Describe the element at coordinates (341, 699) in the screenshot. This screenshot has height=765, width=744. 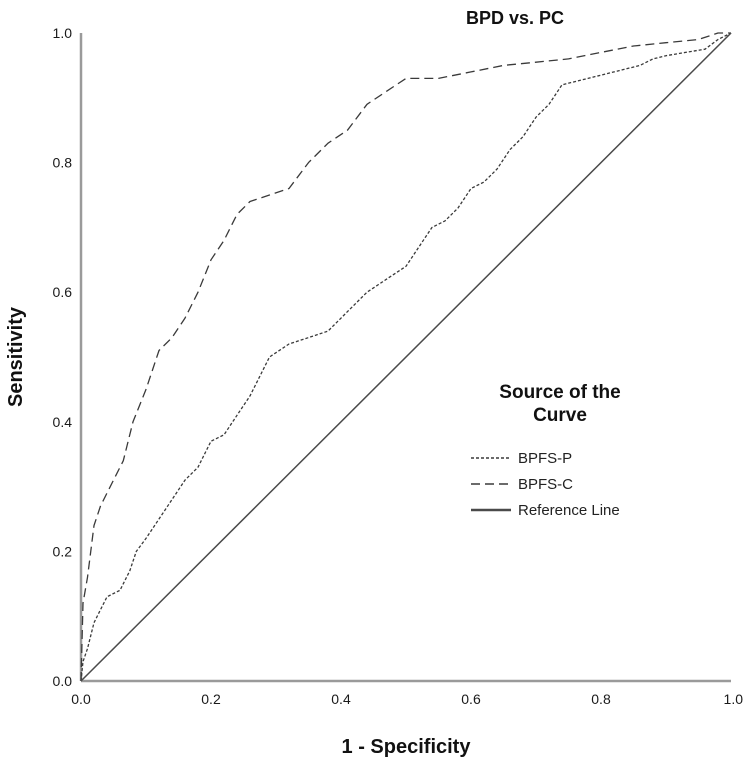
I see `x-tick-label: 0.4` at that location.